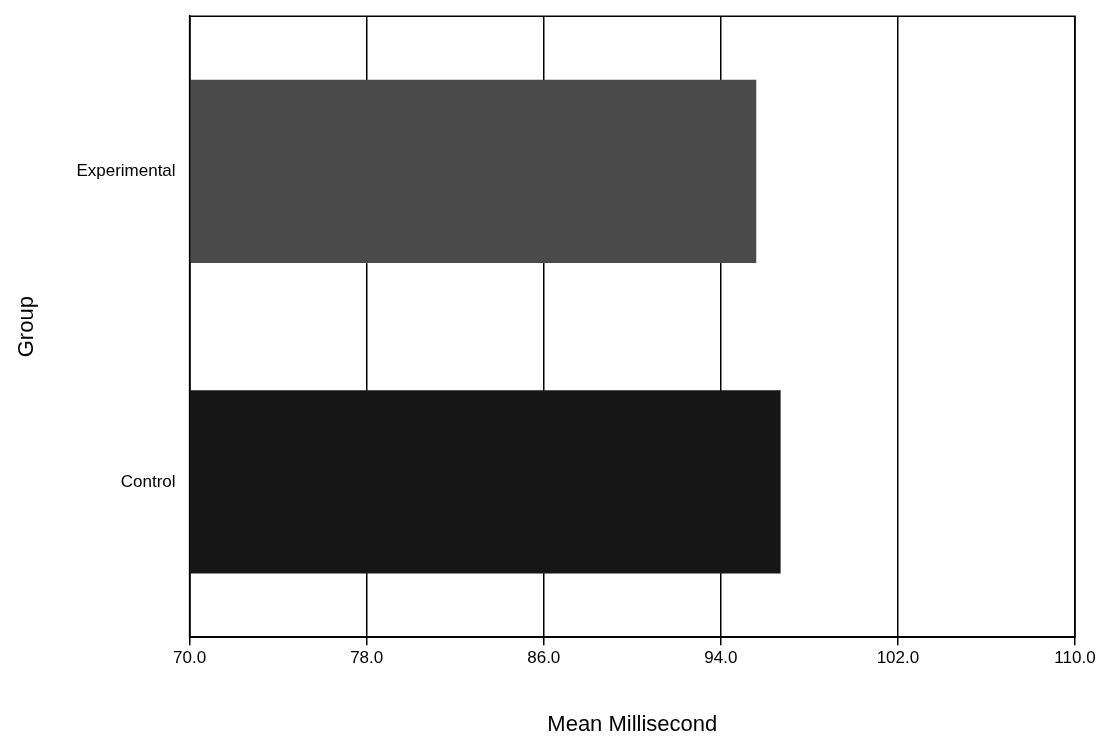  I want to click on y-tick-label: Control, so click(148, 481).